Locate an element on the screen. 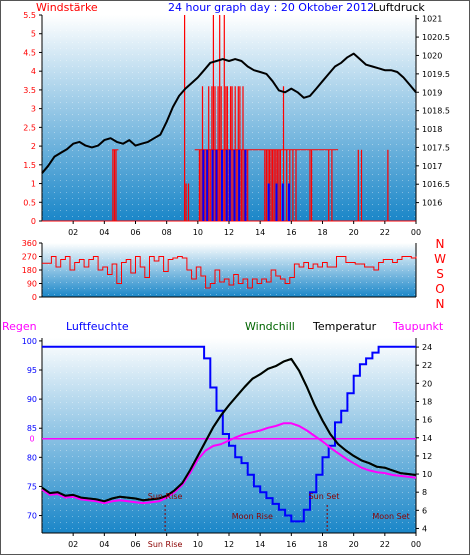 The height and width of the screenshot is (555, 470). sunrise-label: Sun Rise is located at coordinates (165, 496).